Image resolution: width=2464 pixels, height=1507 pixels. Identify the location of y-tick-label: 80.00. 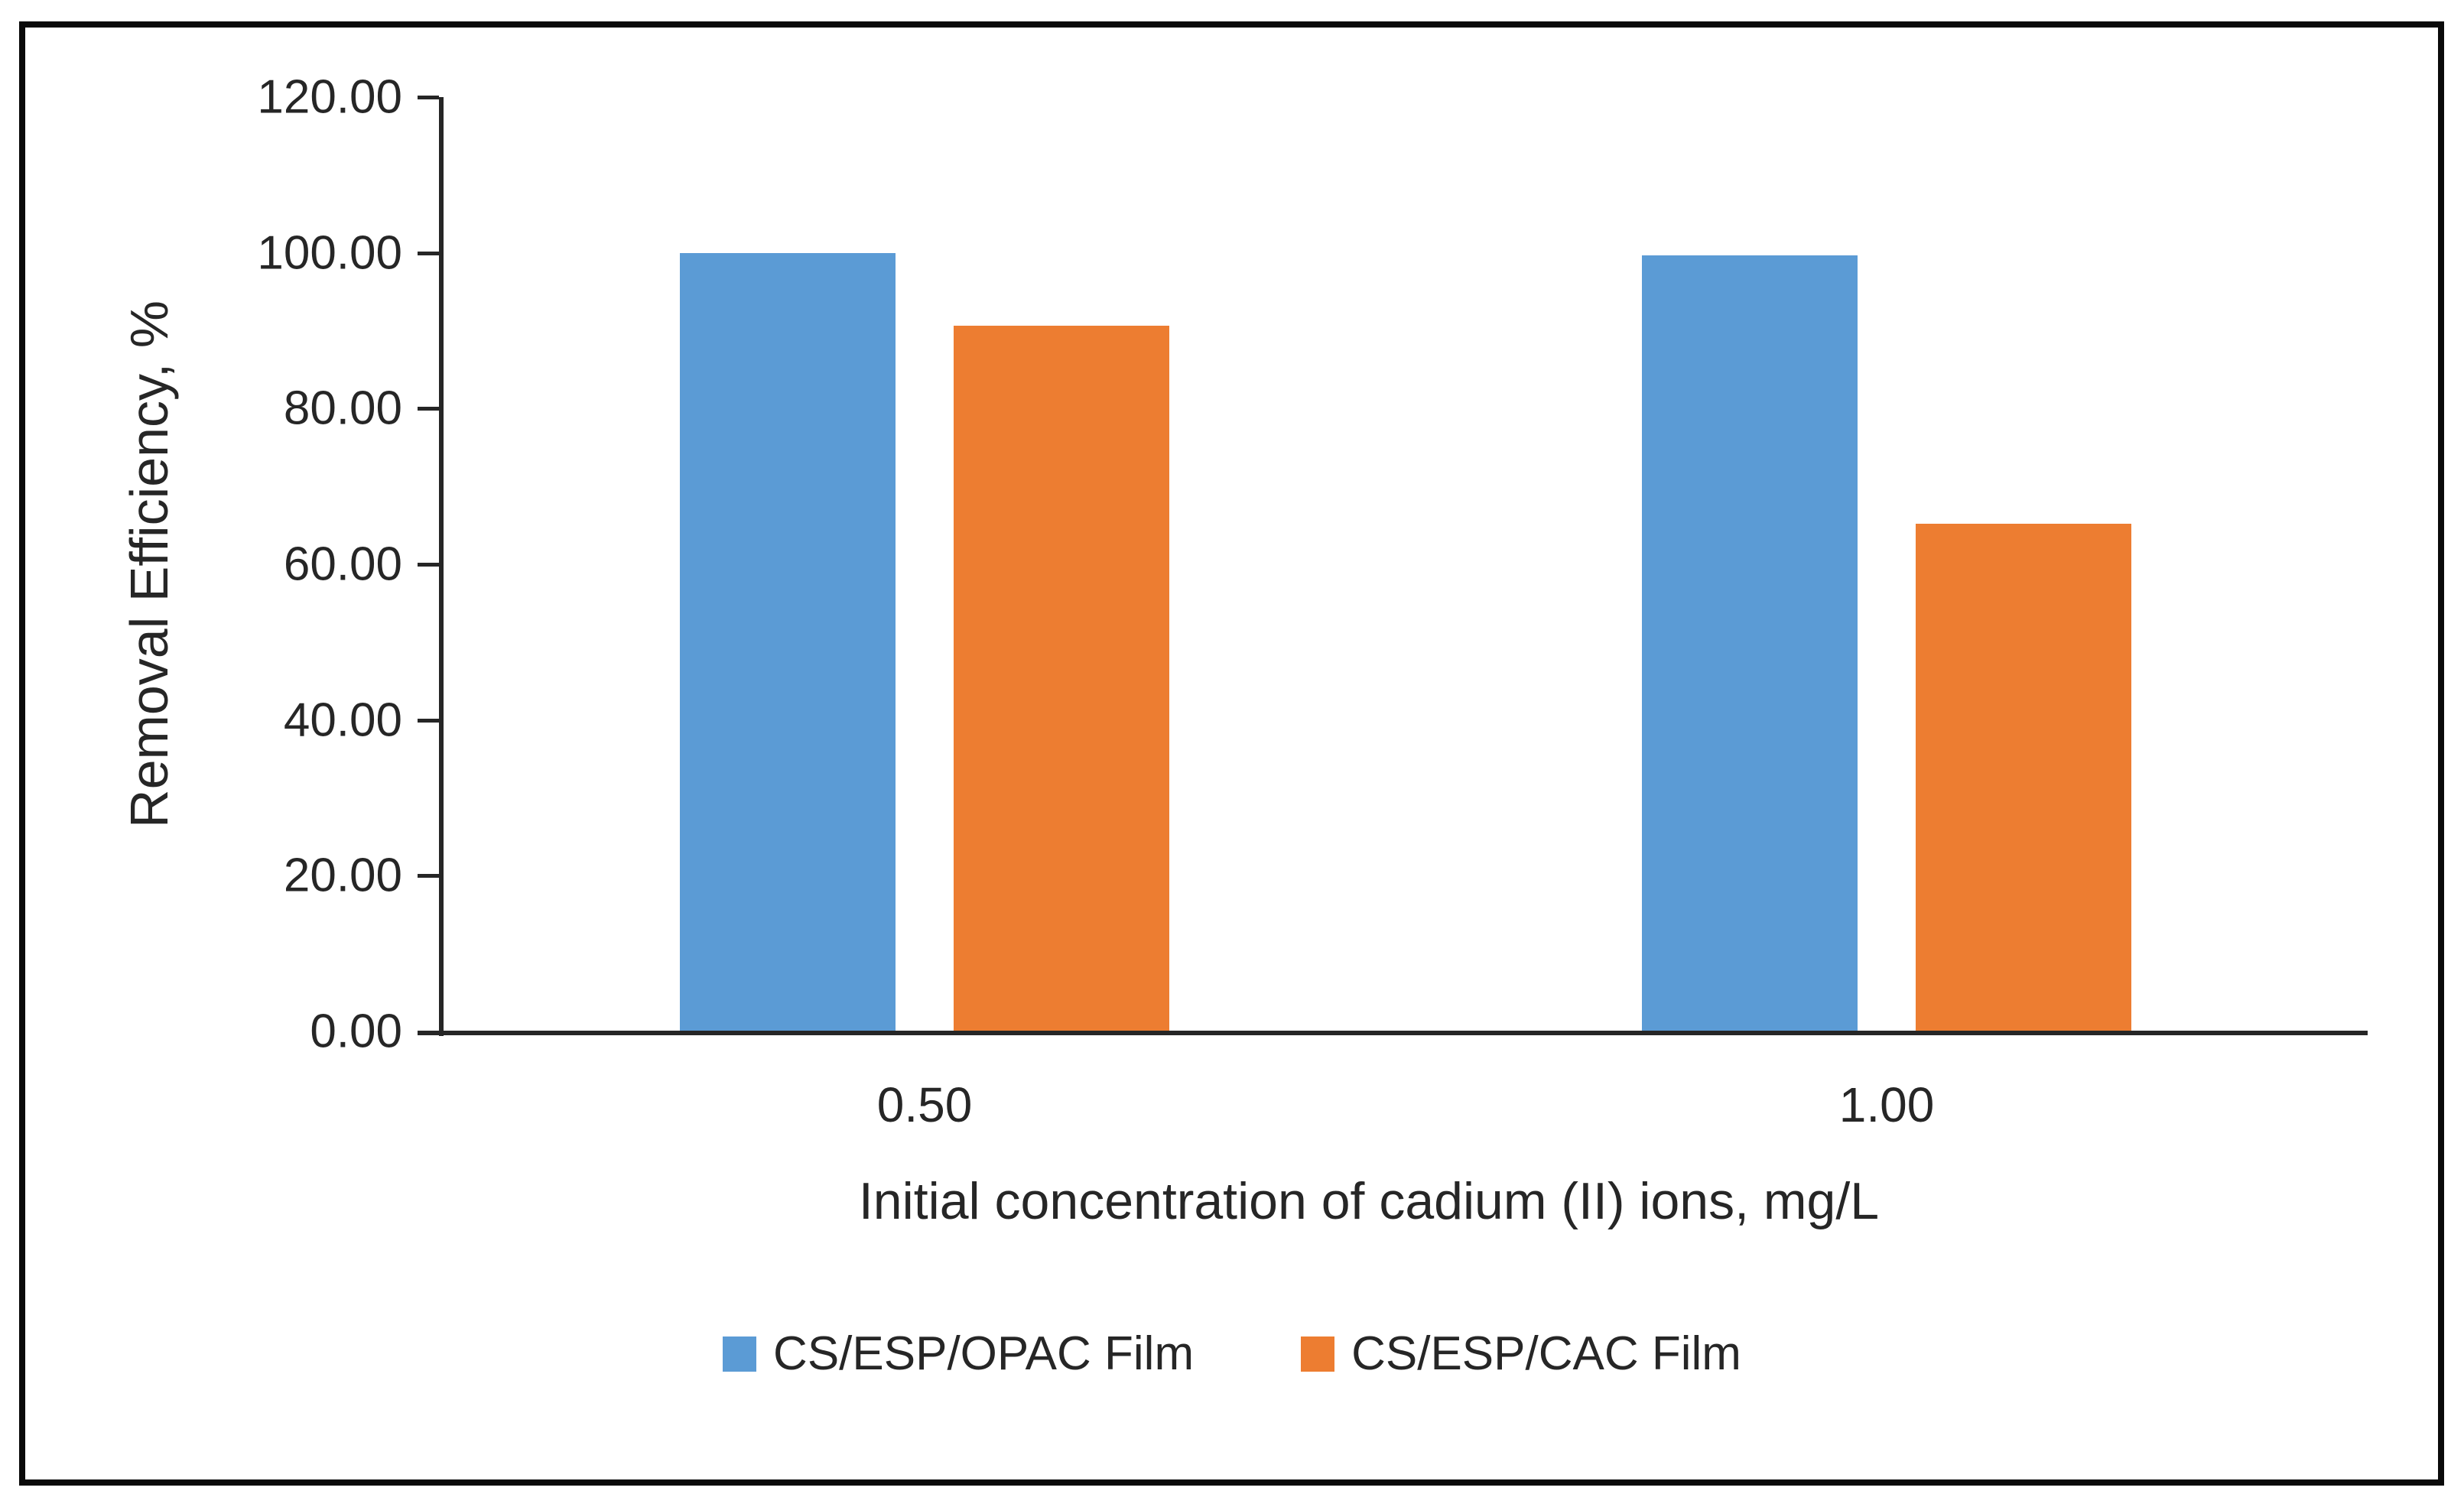
(342, 408).